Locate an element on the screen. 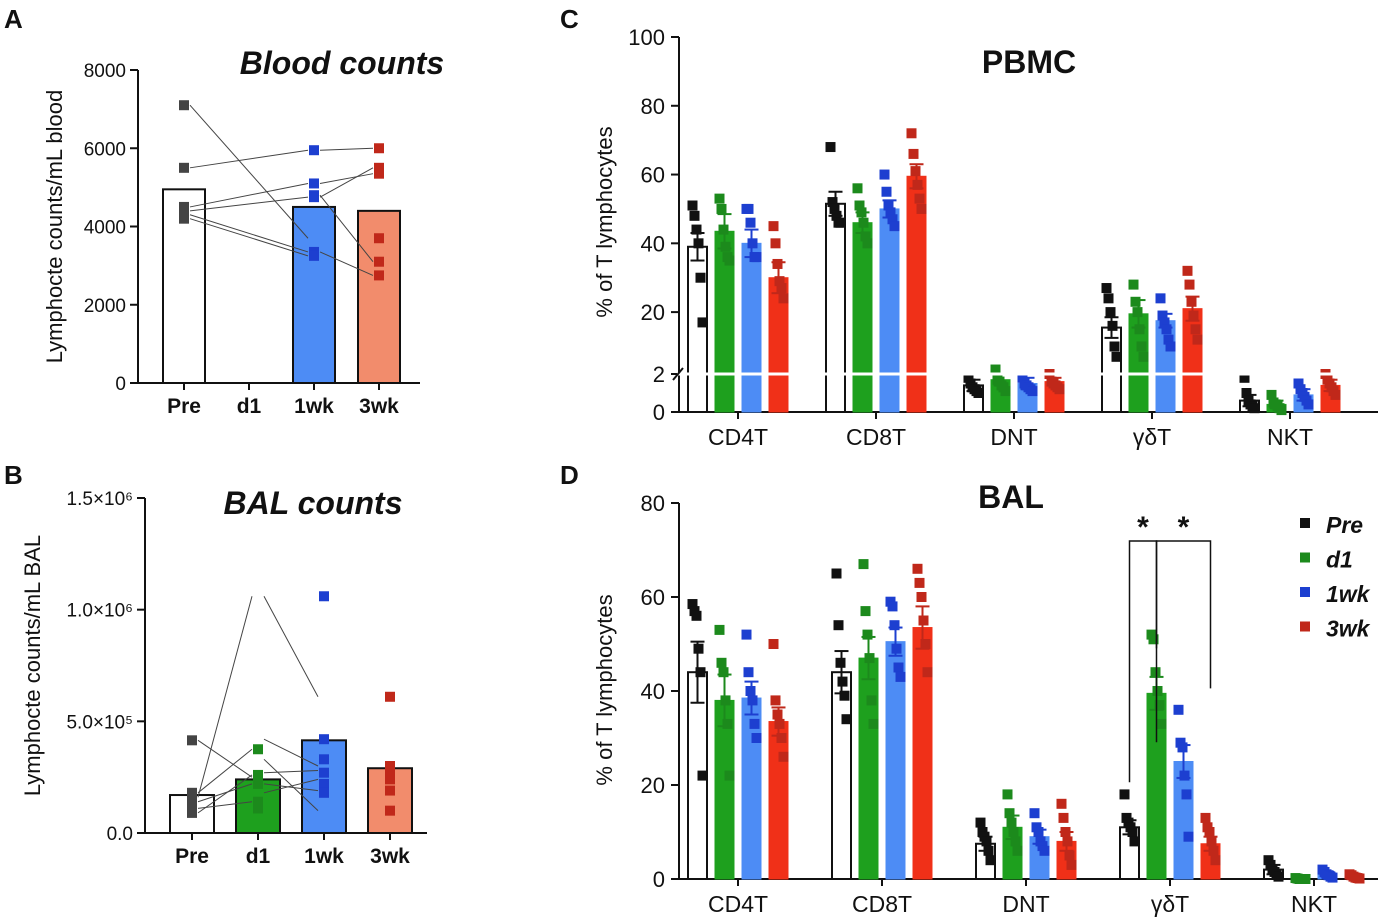 Image resolution: width=1379 pixels, height=924 pixels. axis-break-mark is located at coordinates (678, 374).